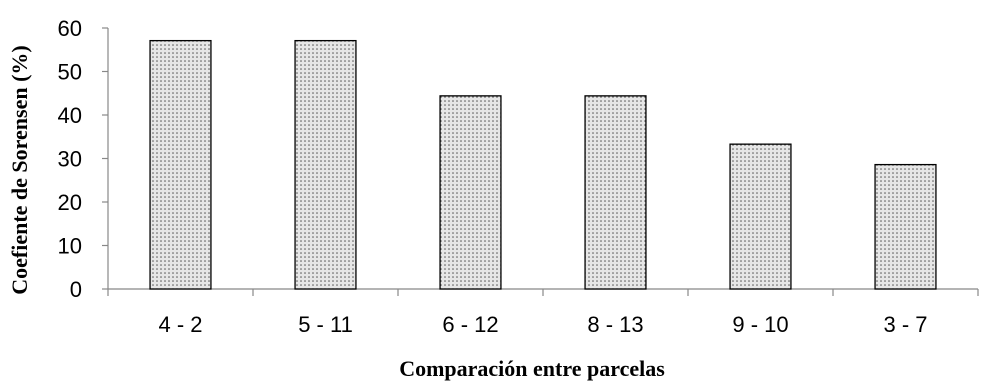 The height and width of the screenshot is (387, 992). Describe the element at coordinates (19, 170) in the screenshot. I see `y-axis-title: Coefiente de Sorensen (%)` at that location.